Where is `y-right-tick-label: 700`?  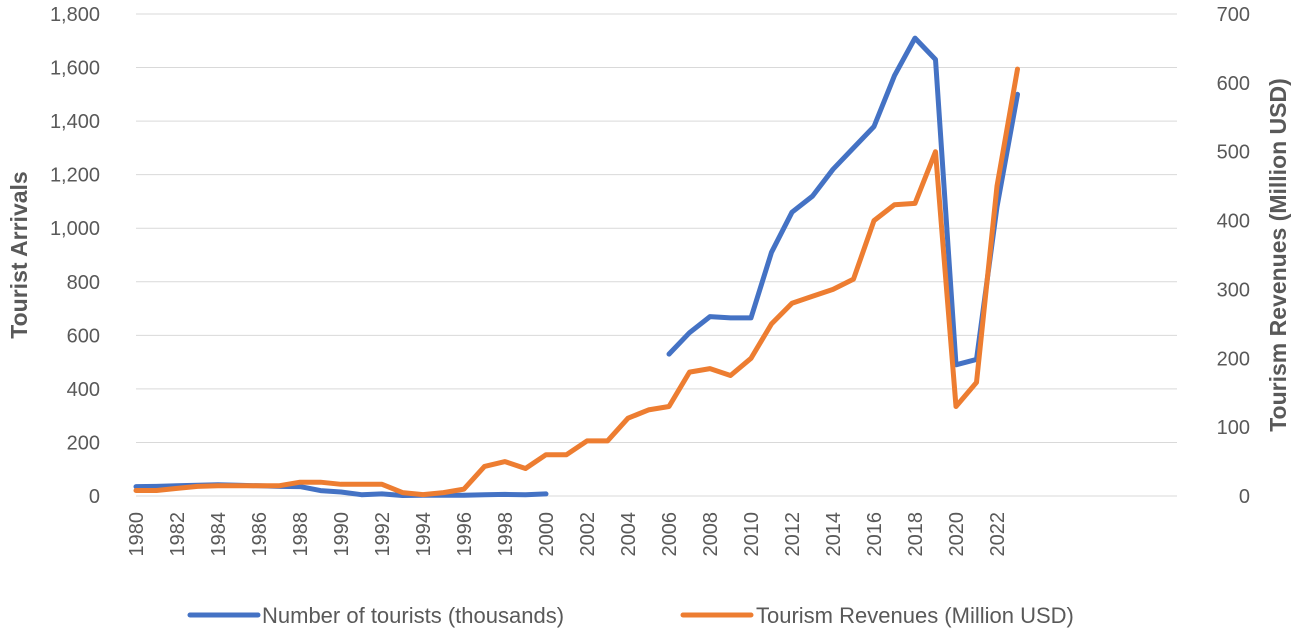 y-right-tick-label: 700 is located at coordinates (1233, 15).